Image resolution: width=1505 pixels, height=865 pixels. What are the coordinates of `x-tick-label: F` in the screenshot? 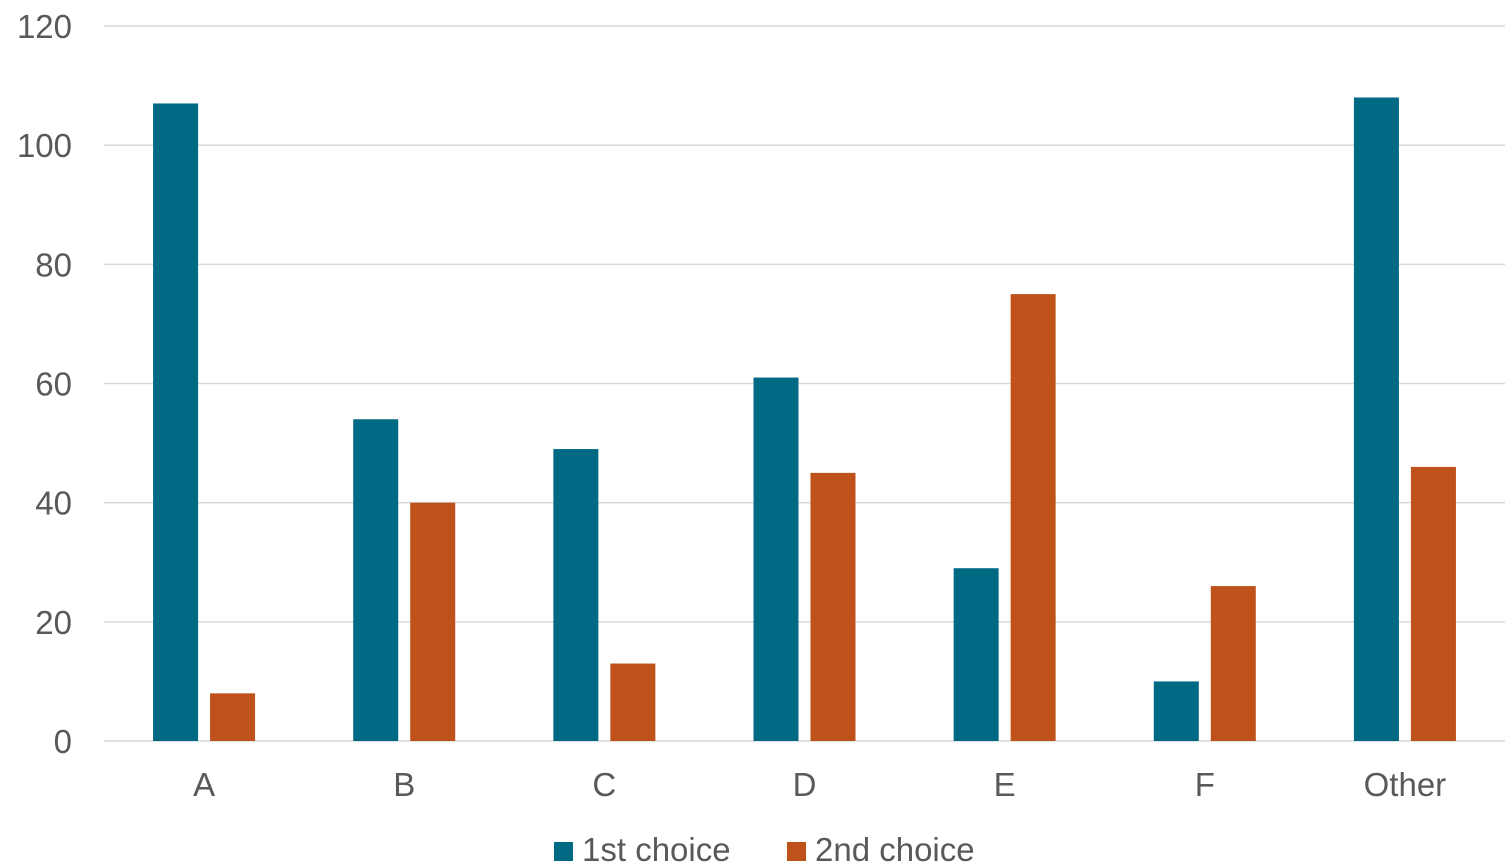 It's located at (1205, 784).